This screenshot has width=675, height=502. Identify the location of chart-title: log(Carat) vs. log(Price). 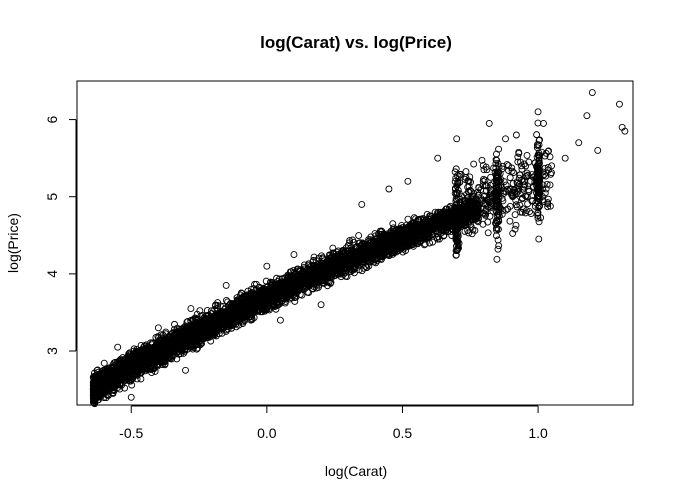
(356, 42).